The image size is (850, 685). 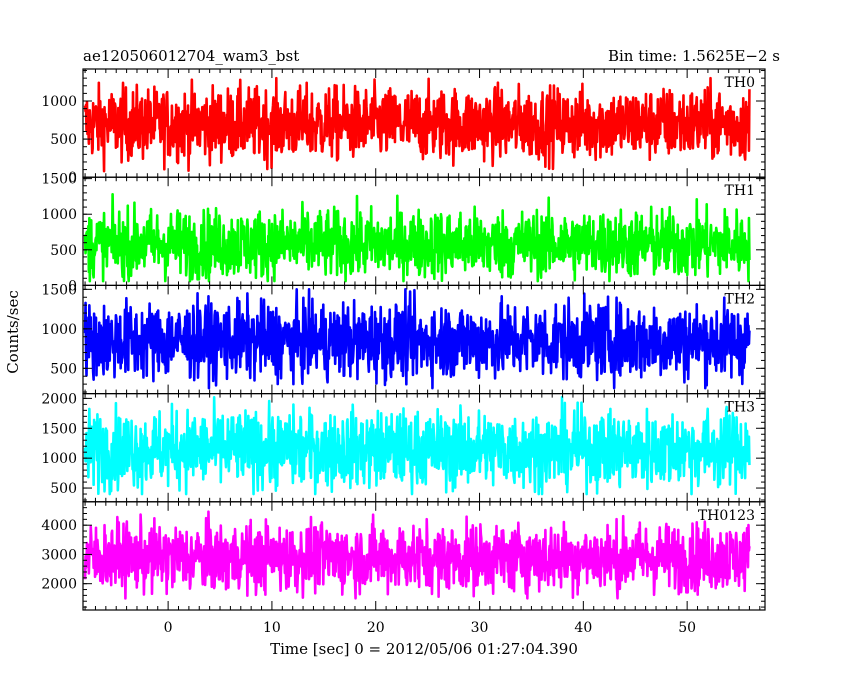 I want to click on series-line-th0123, so click(x=417, y=555).